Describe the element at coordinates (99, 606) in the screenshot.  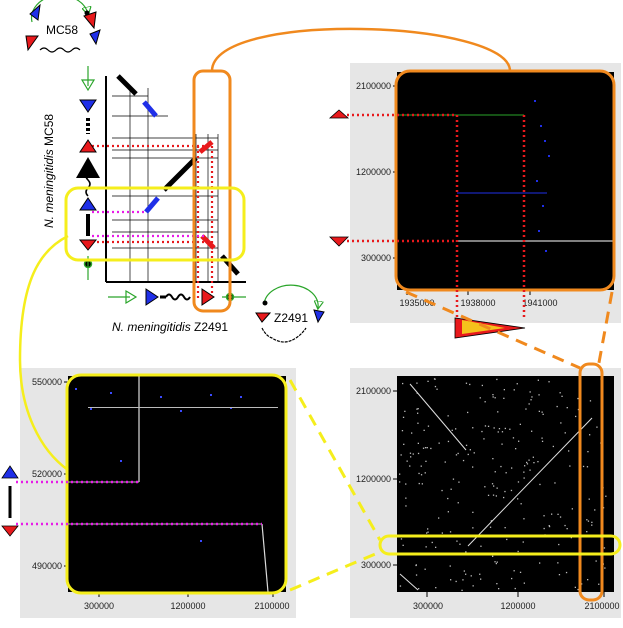
I see `bl-xtick-0: 300000` at that location.